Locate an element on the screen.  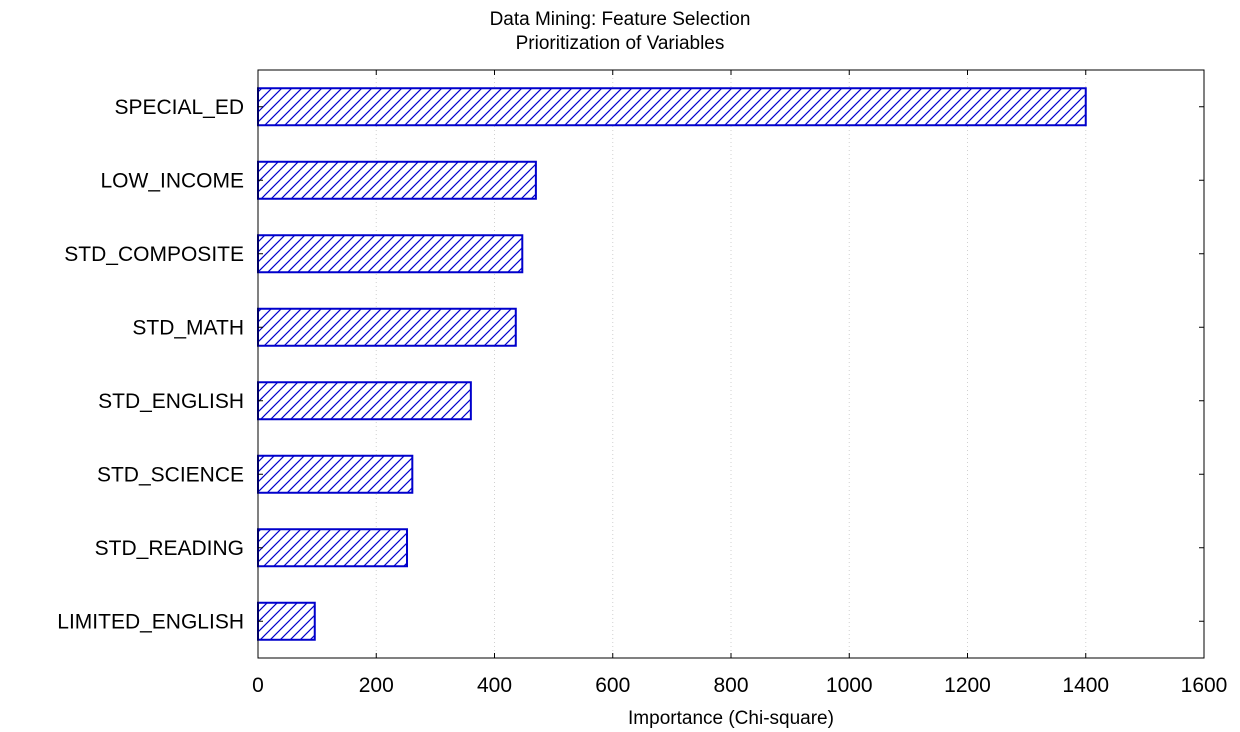
x-tick-label: 400 is located at coordinates (494, 685).